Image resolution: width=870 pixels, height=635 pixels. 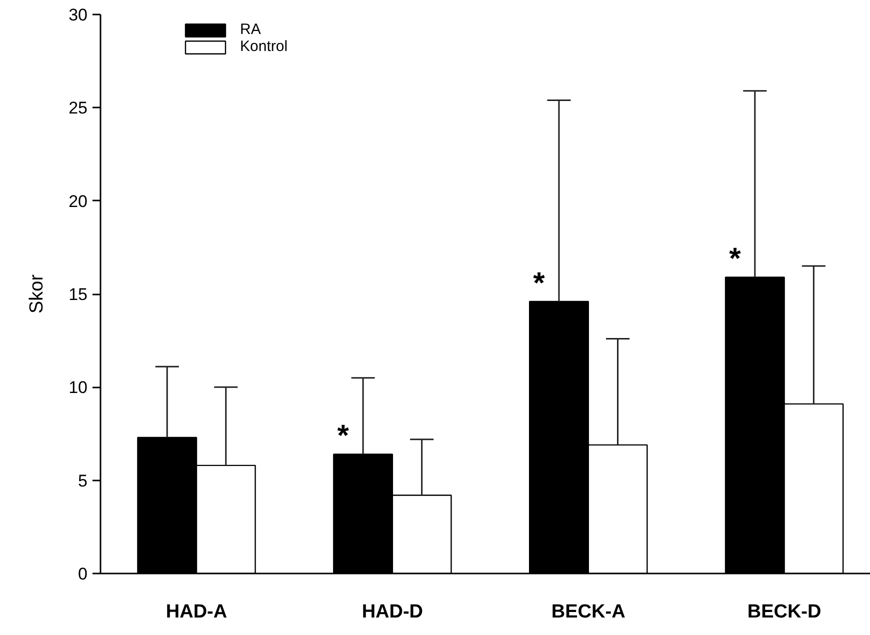 What do you see at coordinates (197, 612) in the screenshot?
I see `x-tick-label: HAD-A` at bounding box center [197, 612].